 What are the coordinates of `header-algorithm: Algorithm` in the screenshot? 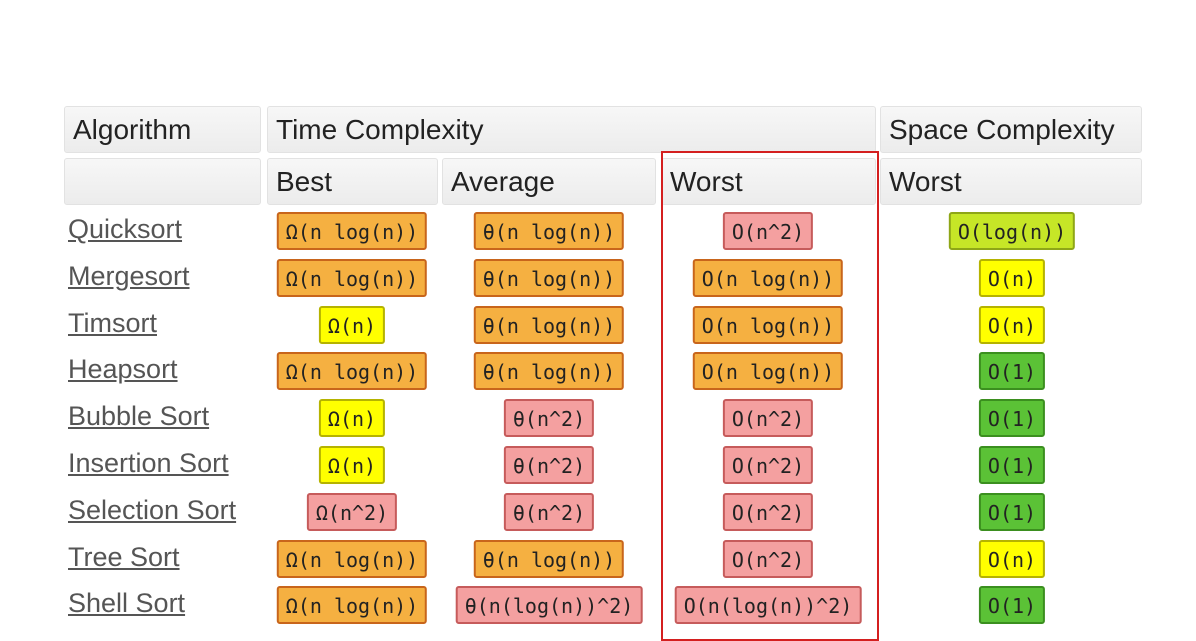 It's located at (162, 129).